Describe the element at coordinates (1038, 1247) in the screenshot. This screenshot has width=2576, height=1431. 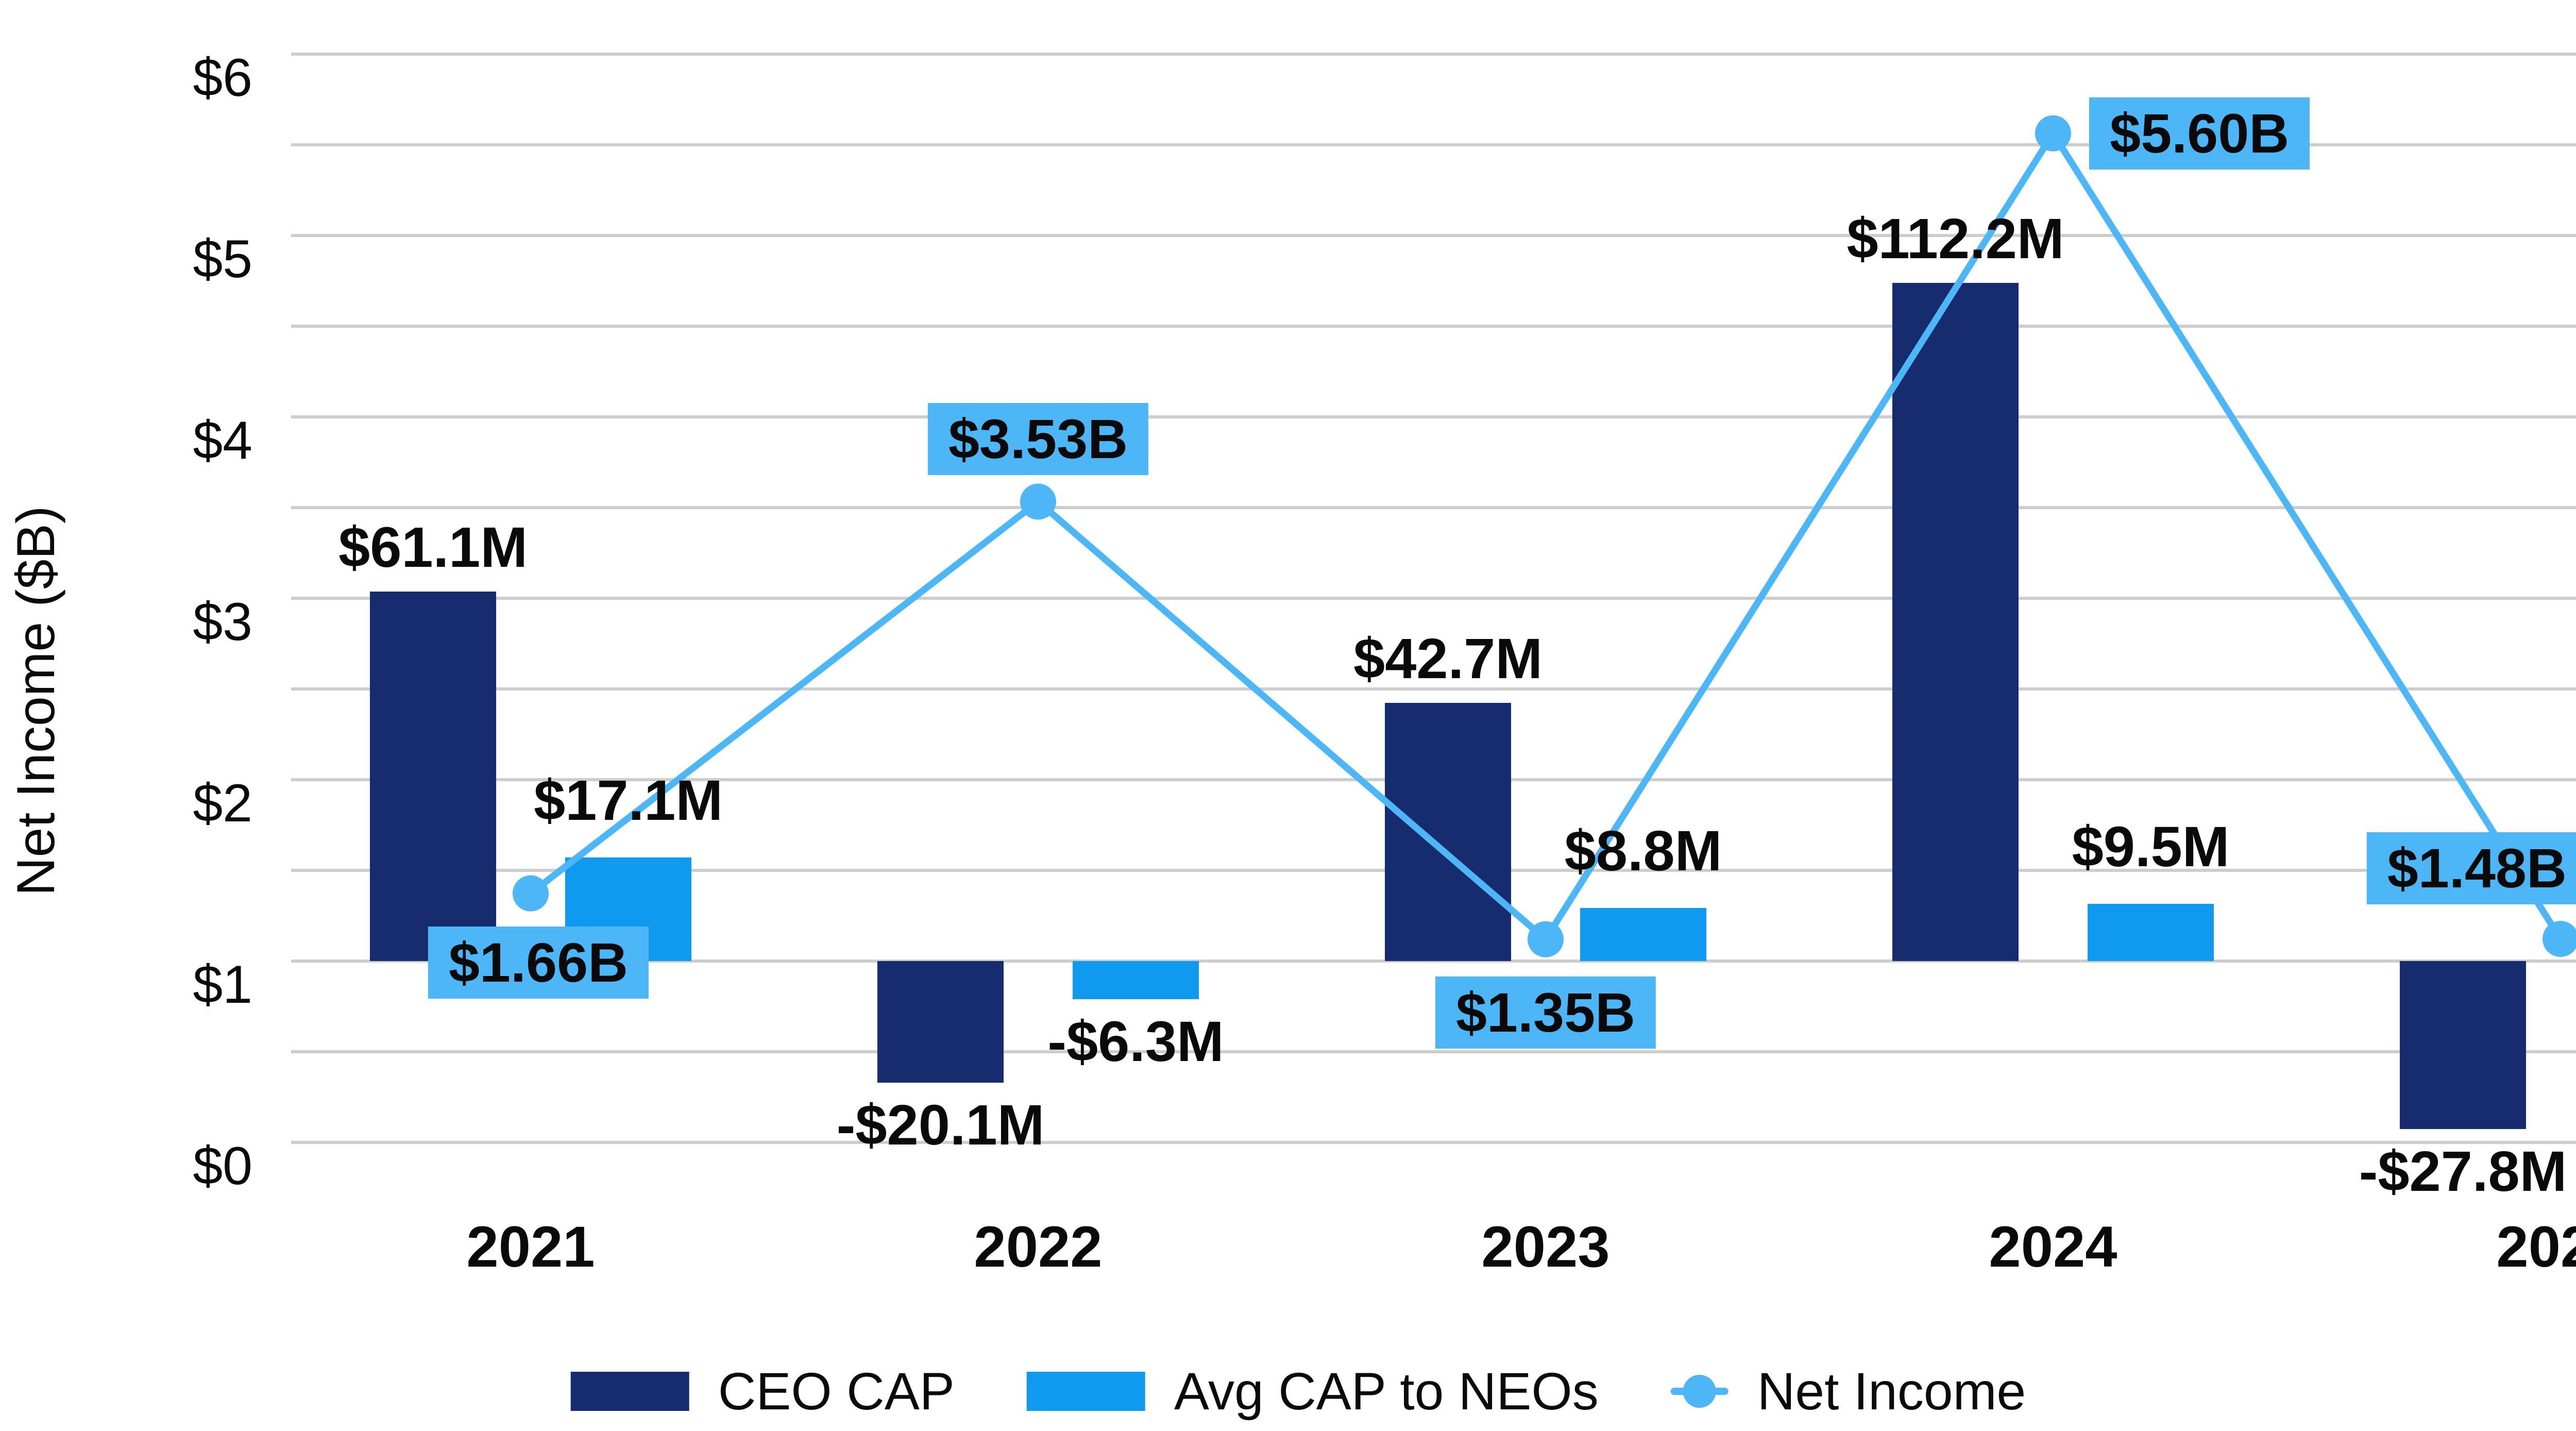
I see `x-axis-label-2022: 2022` at that location.